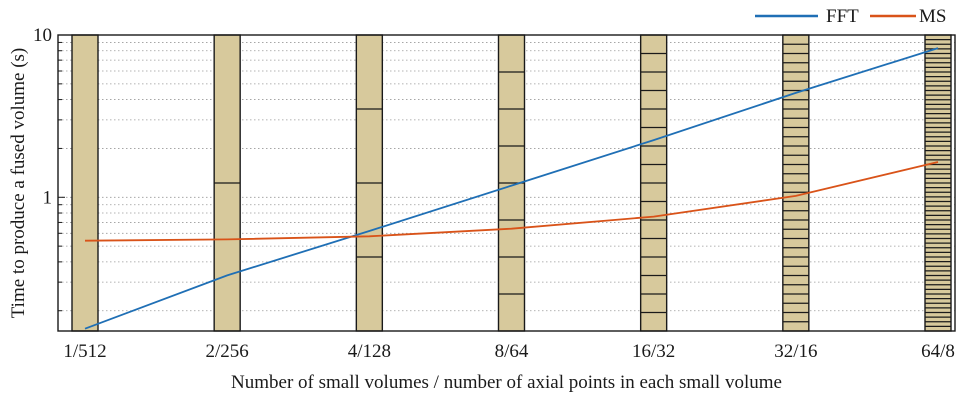 Image resolution: width=963 pixels, height=396 pixels. I want to click on y-axis-title: Time to produce a fused volume (s), so click(18, 183).